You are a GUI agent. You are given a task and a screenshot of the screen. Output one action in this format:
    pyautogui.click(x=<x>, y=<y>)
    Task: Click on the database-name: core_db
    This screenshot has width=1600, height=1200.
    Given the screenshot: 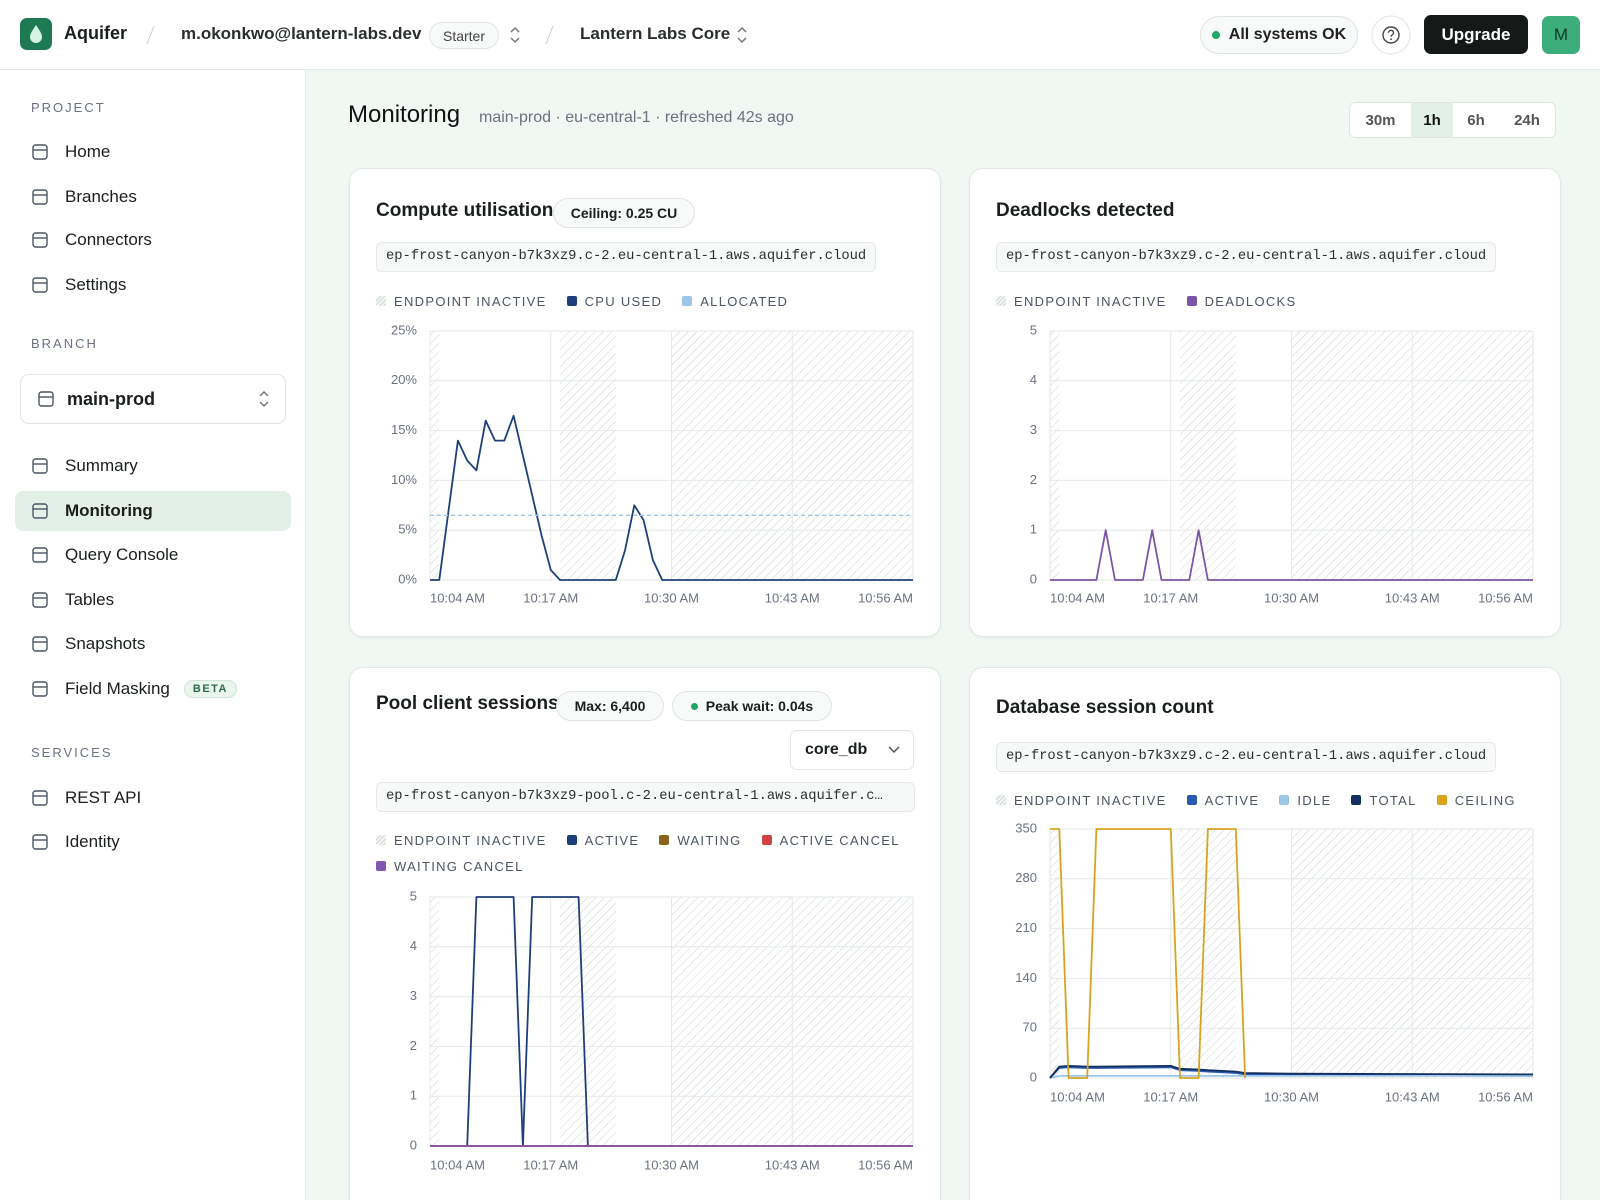 What is the action you would take?
    pyautogui.click(x=836, y=749)
    